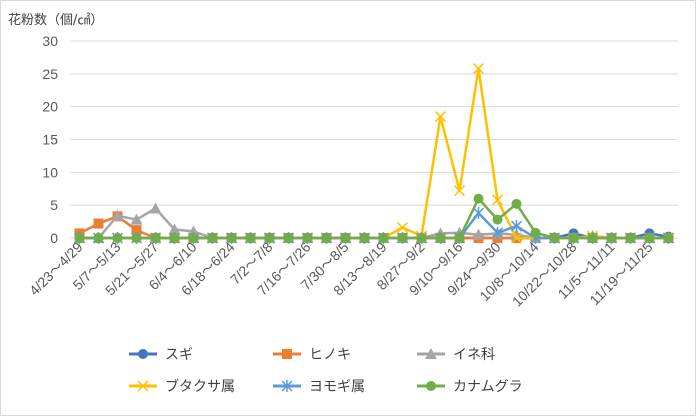  Describe the element at coordinates (179, 355) in the screenshot. I see `legend-label: スギ` at that location.